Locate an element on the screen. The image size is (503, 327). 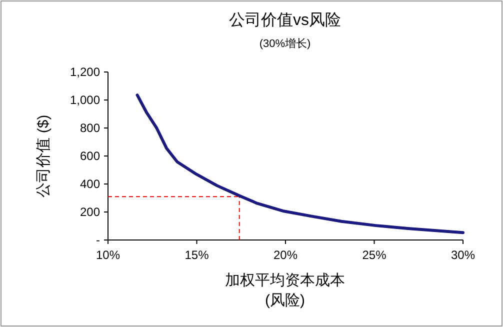
x-tick-label: 25% is located at coordinates (374, 255).